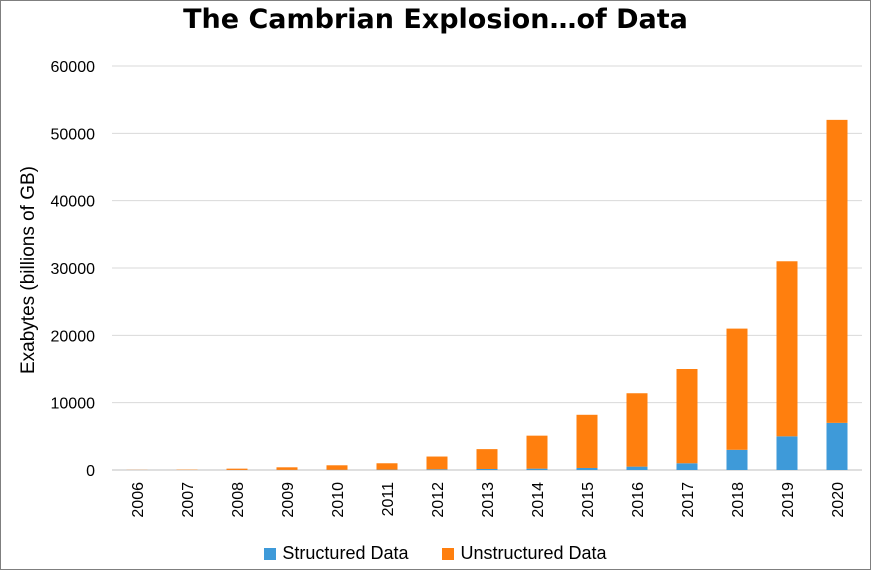  What do you see at coordinates (73, 404) in the screenshot?
I see `y-tick-label: 10000` at bounding box center [73, 404].